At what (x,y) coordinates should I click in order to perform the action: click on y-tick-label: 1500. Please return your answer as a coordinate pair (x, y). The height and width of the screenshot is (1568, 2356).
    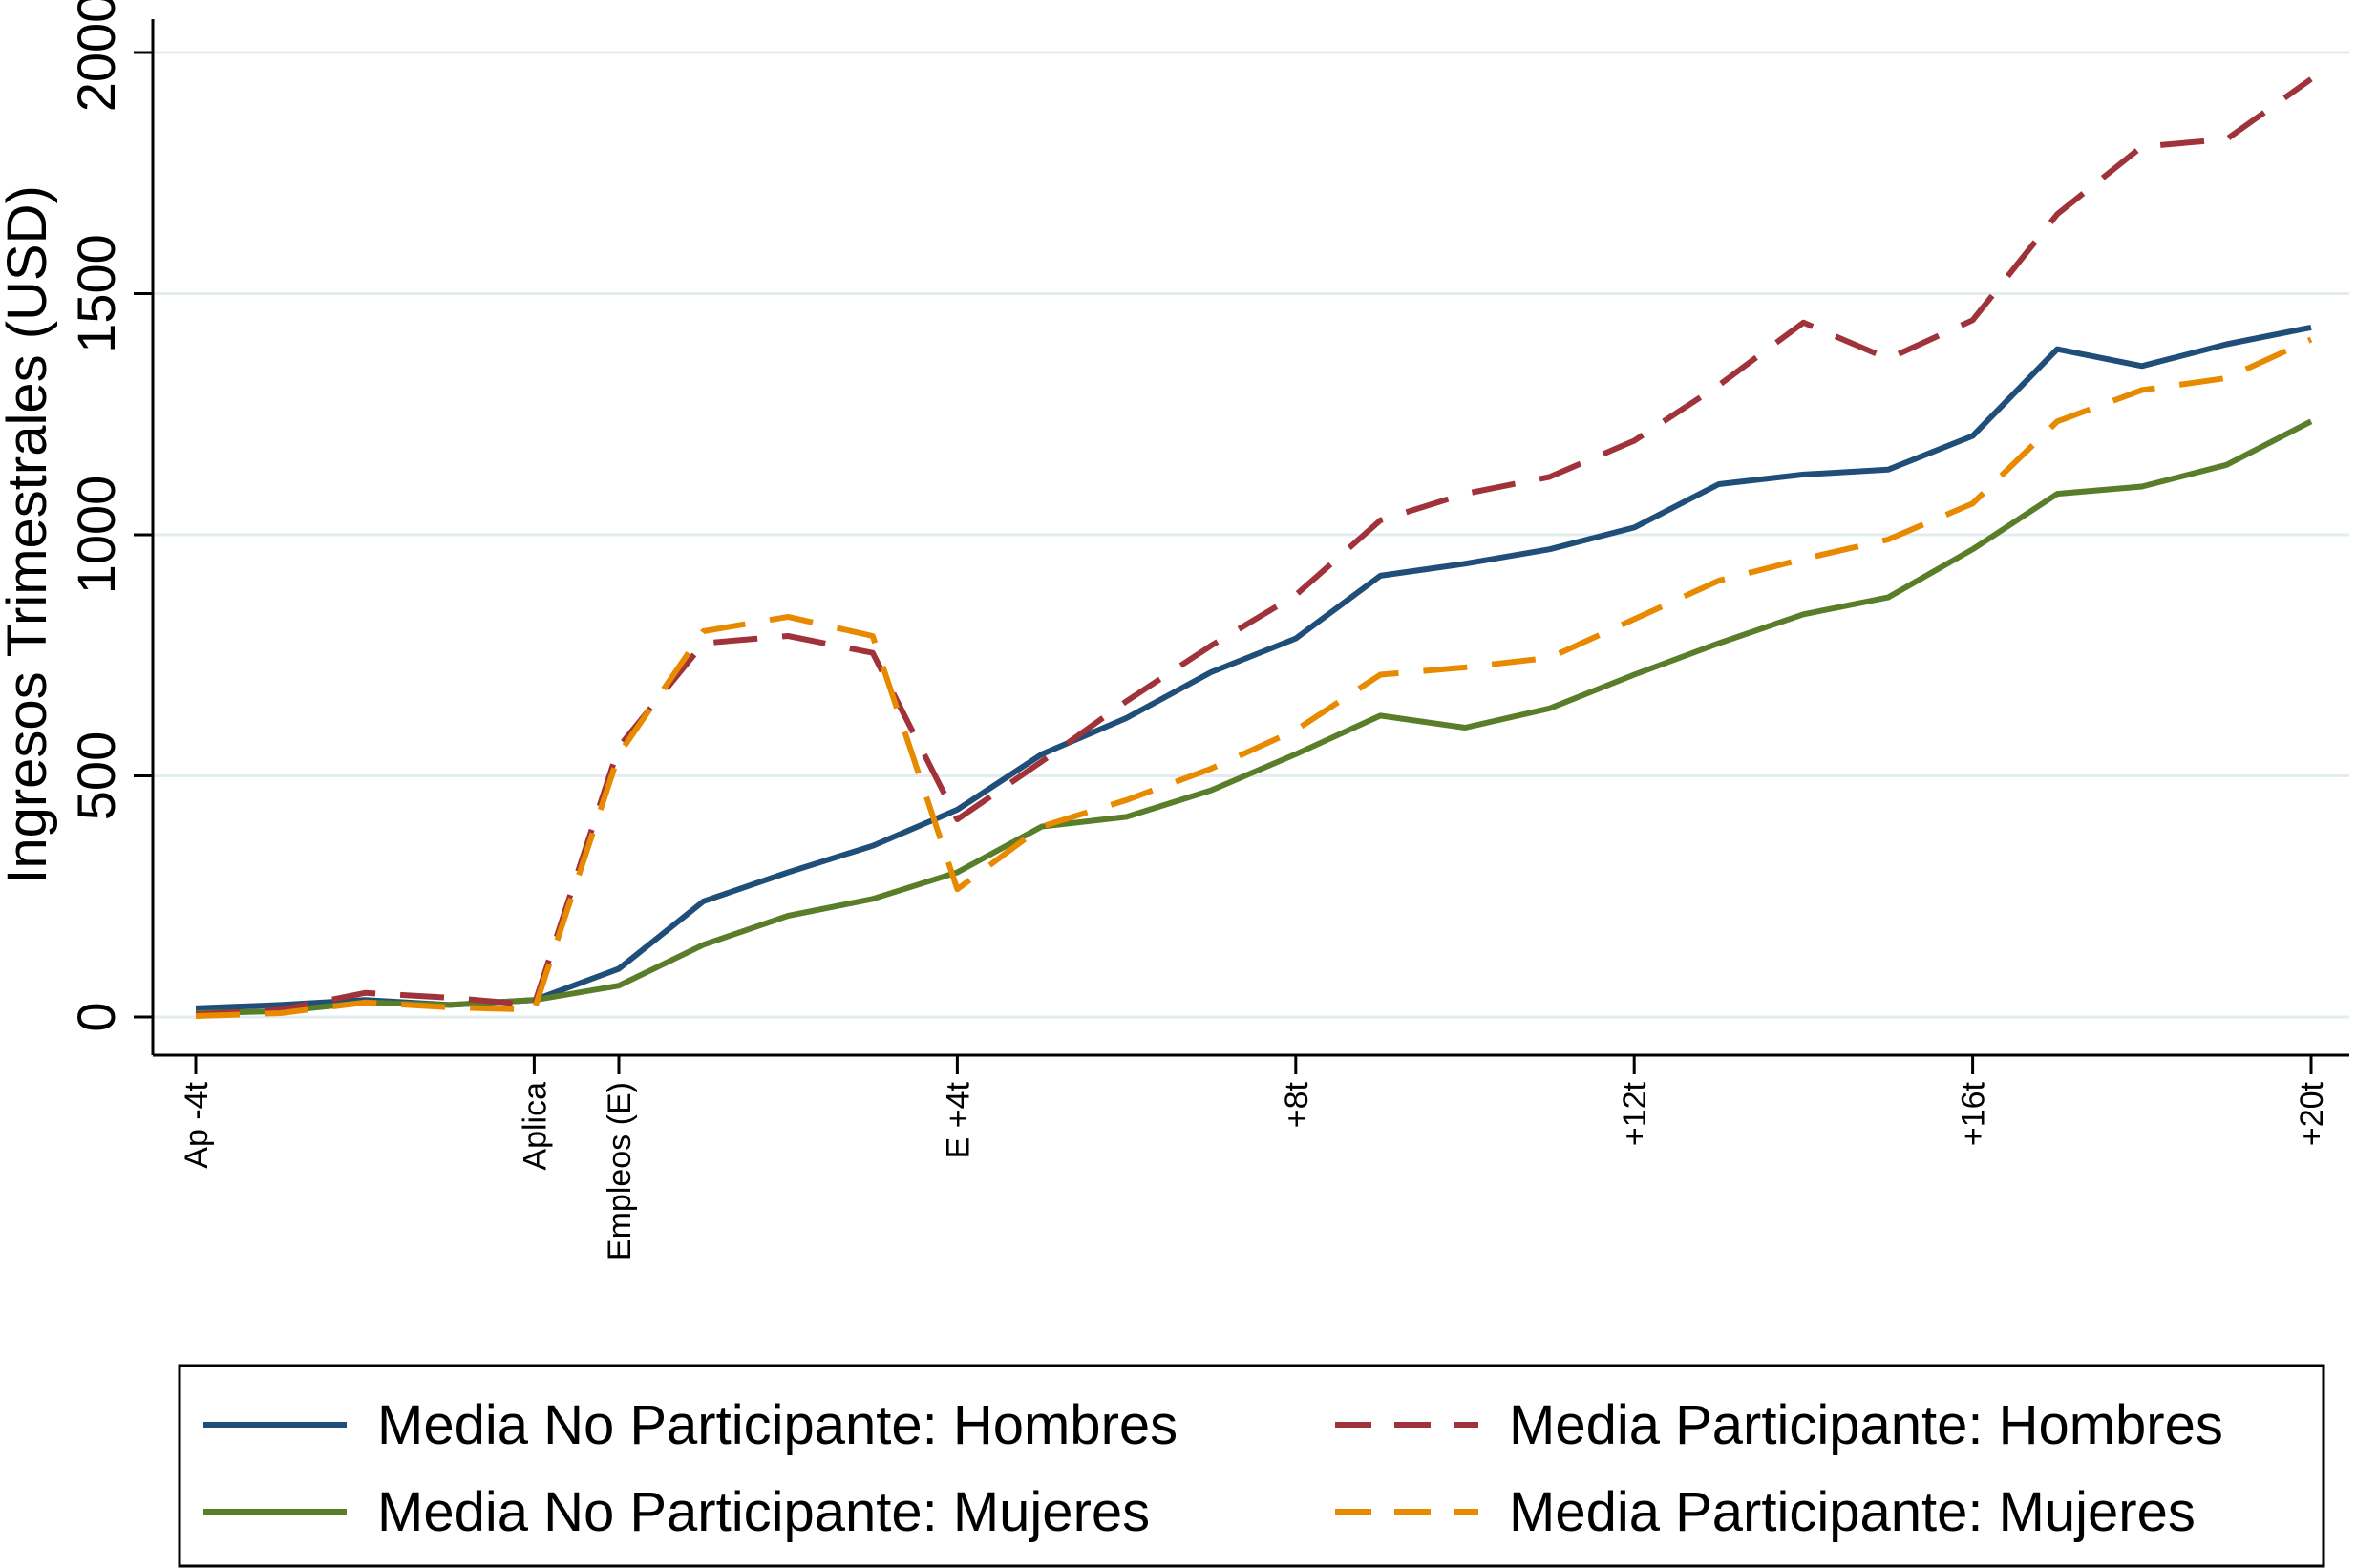
    Looking at the image, I should click on (96, 293).